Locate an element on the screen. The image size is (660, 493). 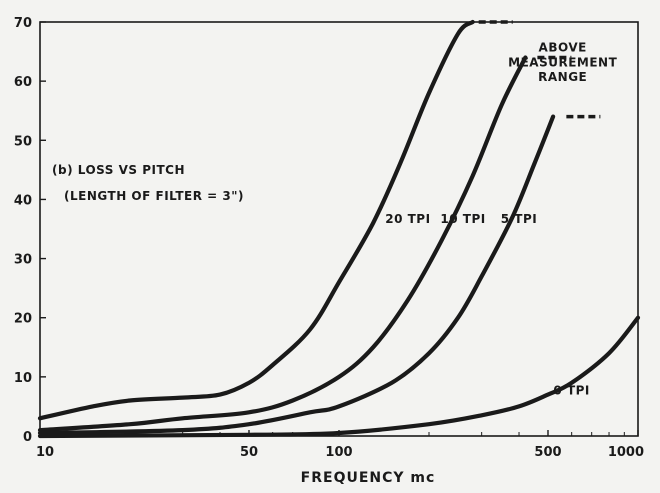
x-tick-label: 1000 is located at coordinates (626, 452).